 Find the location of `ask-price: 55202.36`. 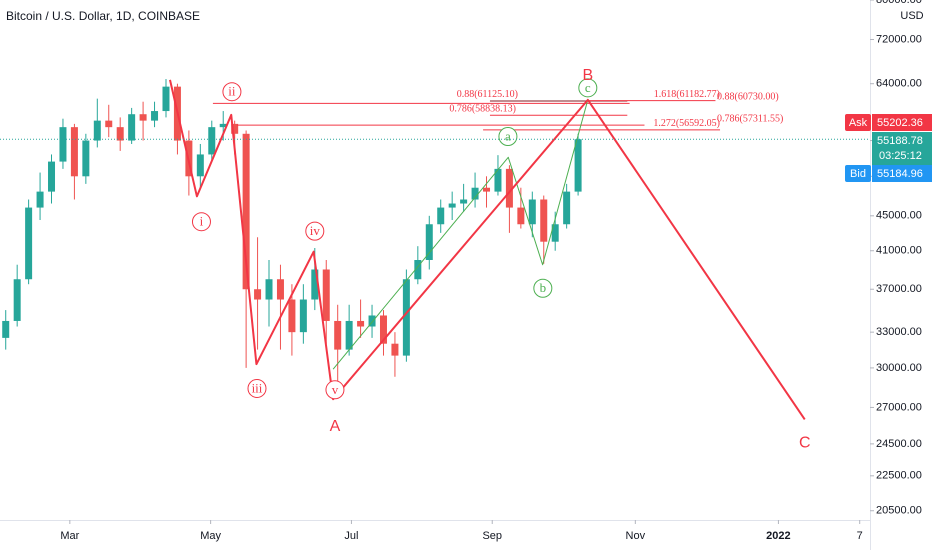

ask-price: 55202.36 is located at coordinates (900, 123).